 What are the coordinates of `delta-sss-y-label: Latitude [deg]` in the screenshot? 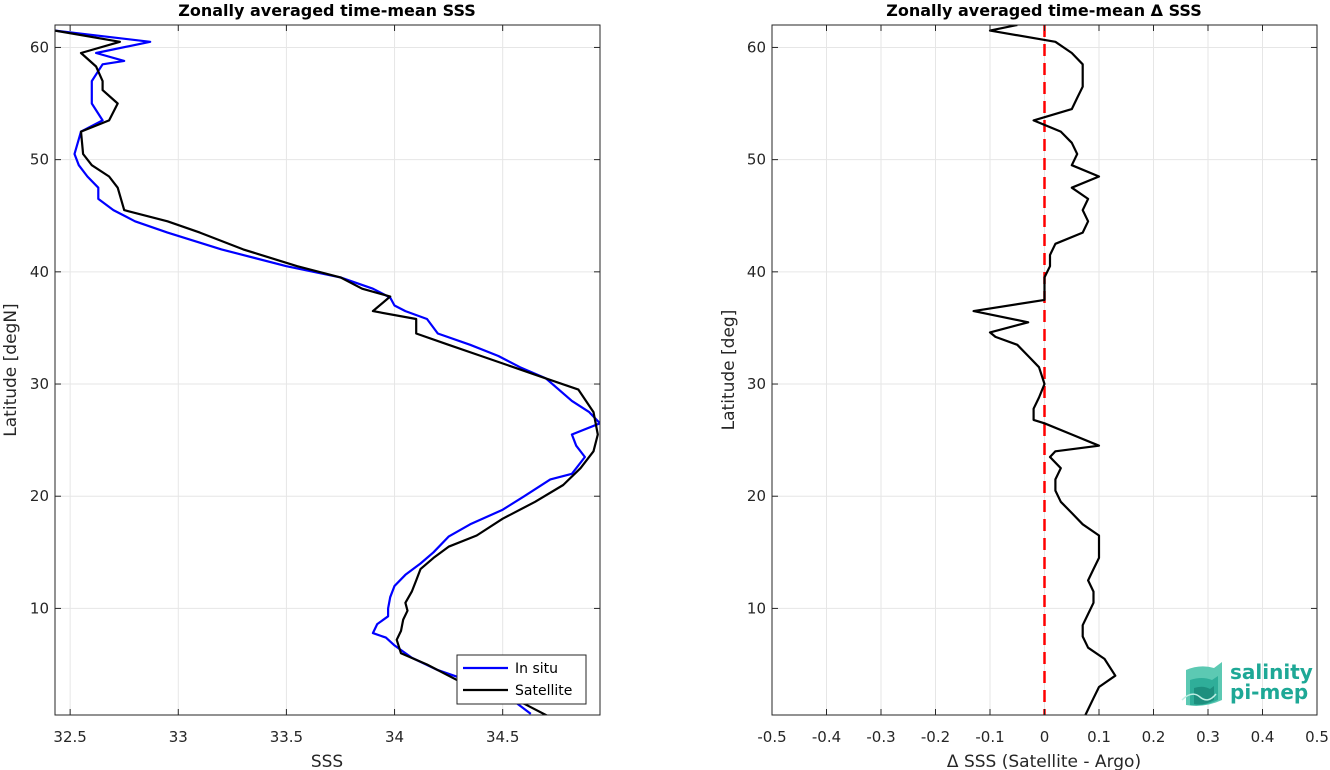 It's located at (729, 370).